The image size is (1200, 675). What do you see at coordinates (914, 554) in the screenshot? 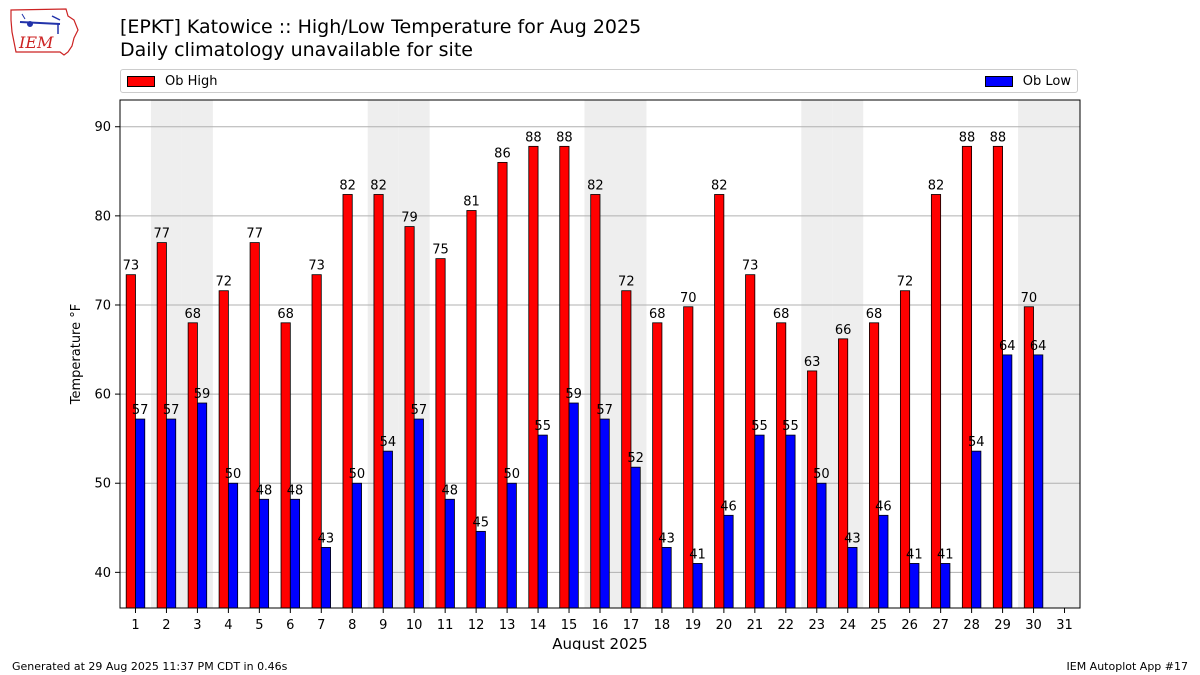
I see `value-label-low-day-26: 41` at bounding box center [914, 554].